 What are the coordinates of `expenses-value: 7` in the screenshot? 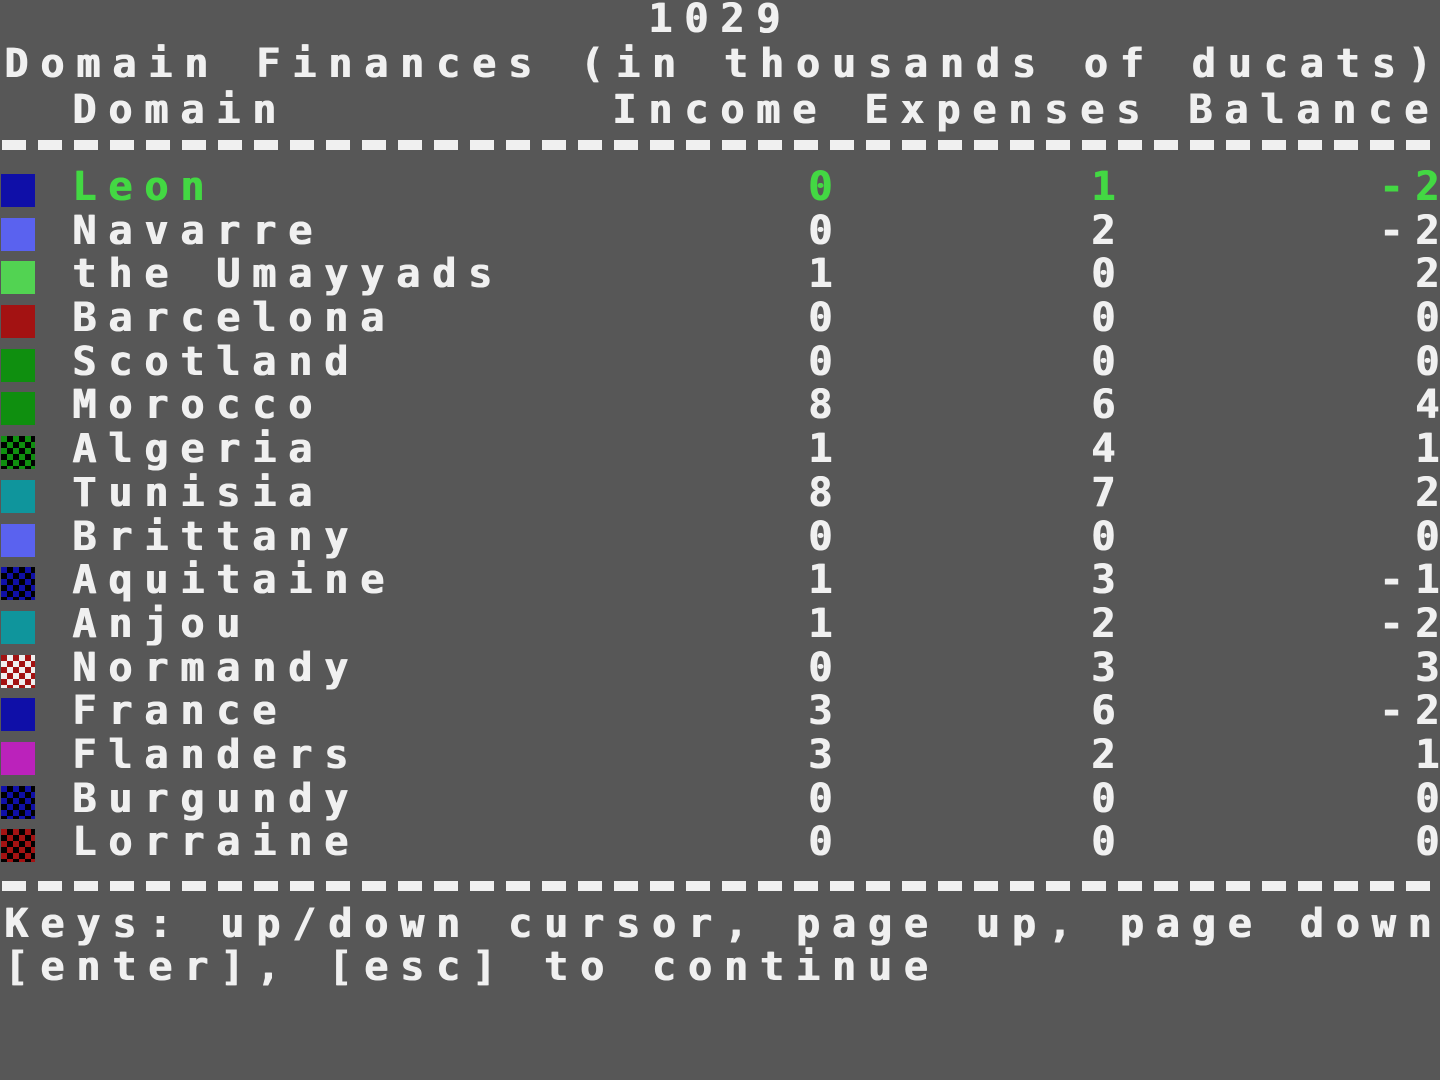 It's located at (1109, 492).